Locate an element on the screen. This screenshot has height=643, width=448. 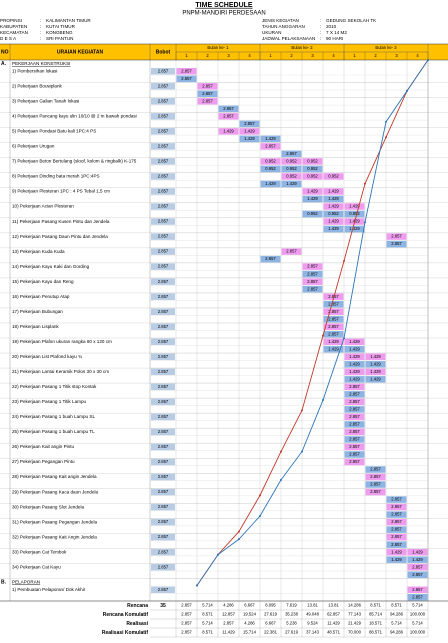
item-name: 20) Pekerjaan List Plafond kayu ¾ is located at coordinates (47, 356).